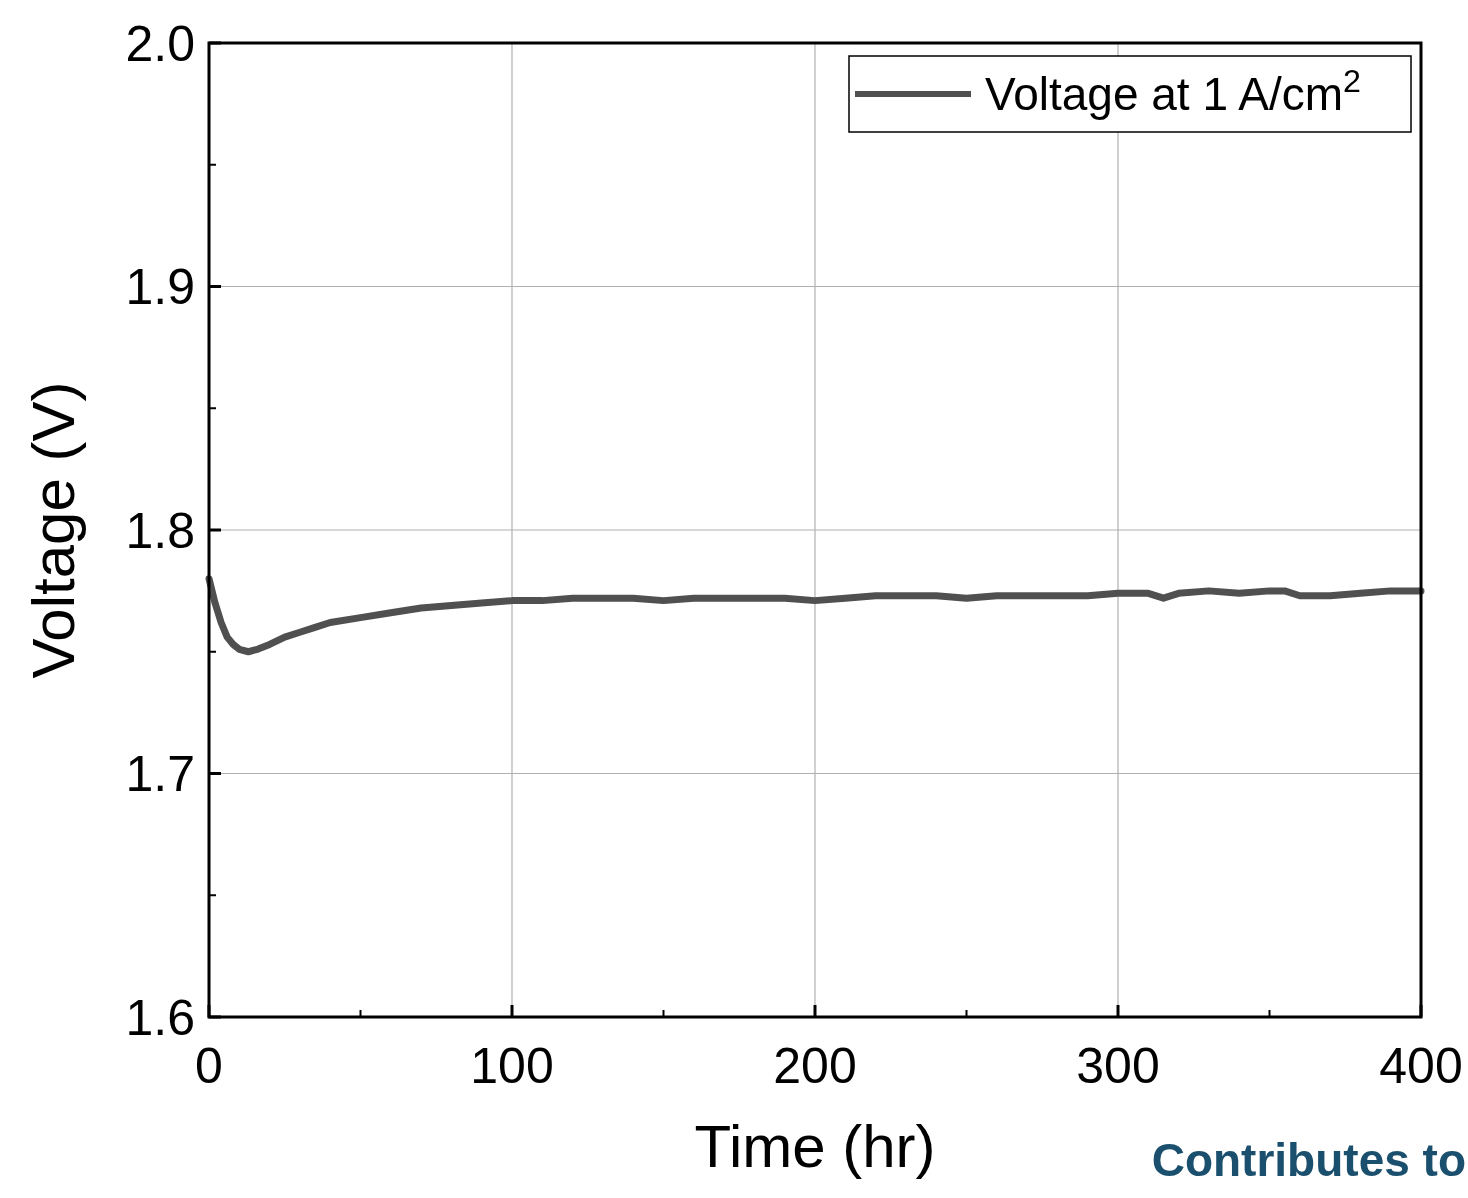  Describe the element at coordinates (160, 1017) in the screenshot. I see `y-tick-label: 1.6` at that location.